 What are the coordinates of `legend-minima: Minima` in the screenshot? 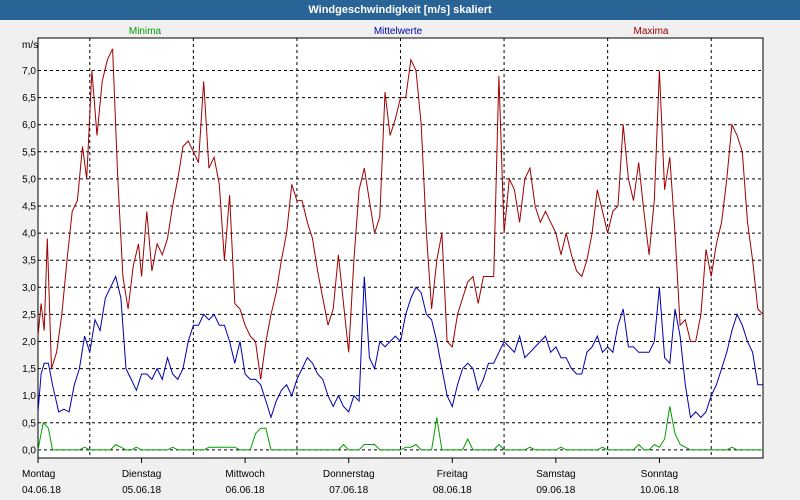 It's located at (145, 31).